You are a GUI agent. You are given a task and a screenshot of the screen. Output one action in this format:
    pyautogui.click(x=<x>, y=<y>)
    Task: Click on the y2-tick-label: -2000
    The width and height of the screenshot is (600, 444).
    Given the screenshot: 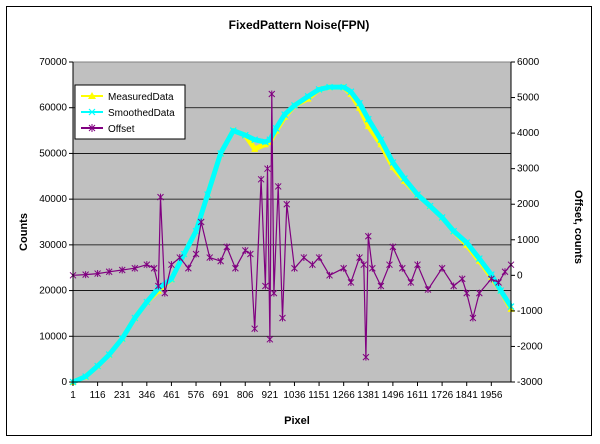 What is the action you would take?
    pyautogui.click(x=530, y=346)
    